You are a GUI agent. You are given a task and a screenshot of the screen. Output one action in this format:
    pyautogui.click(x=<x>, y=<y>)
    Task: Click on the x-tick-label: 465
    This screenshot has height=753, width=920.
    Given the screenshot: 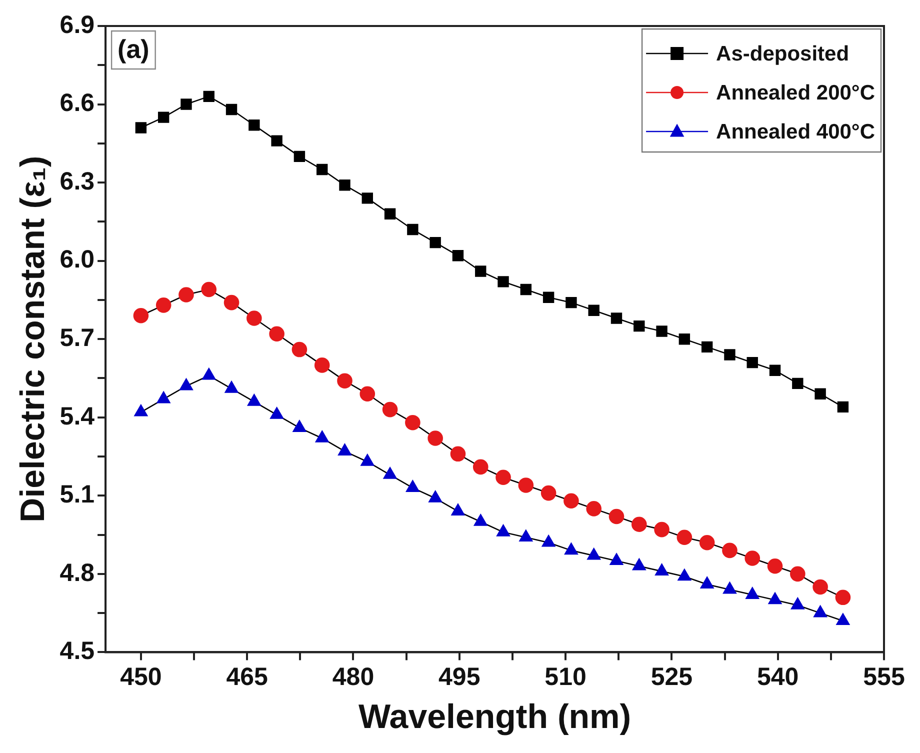 What is the action you would take?
    pyautogui.click(x=247, y=677)
    